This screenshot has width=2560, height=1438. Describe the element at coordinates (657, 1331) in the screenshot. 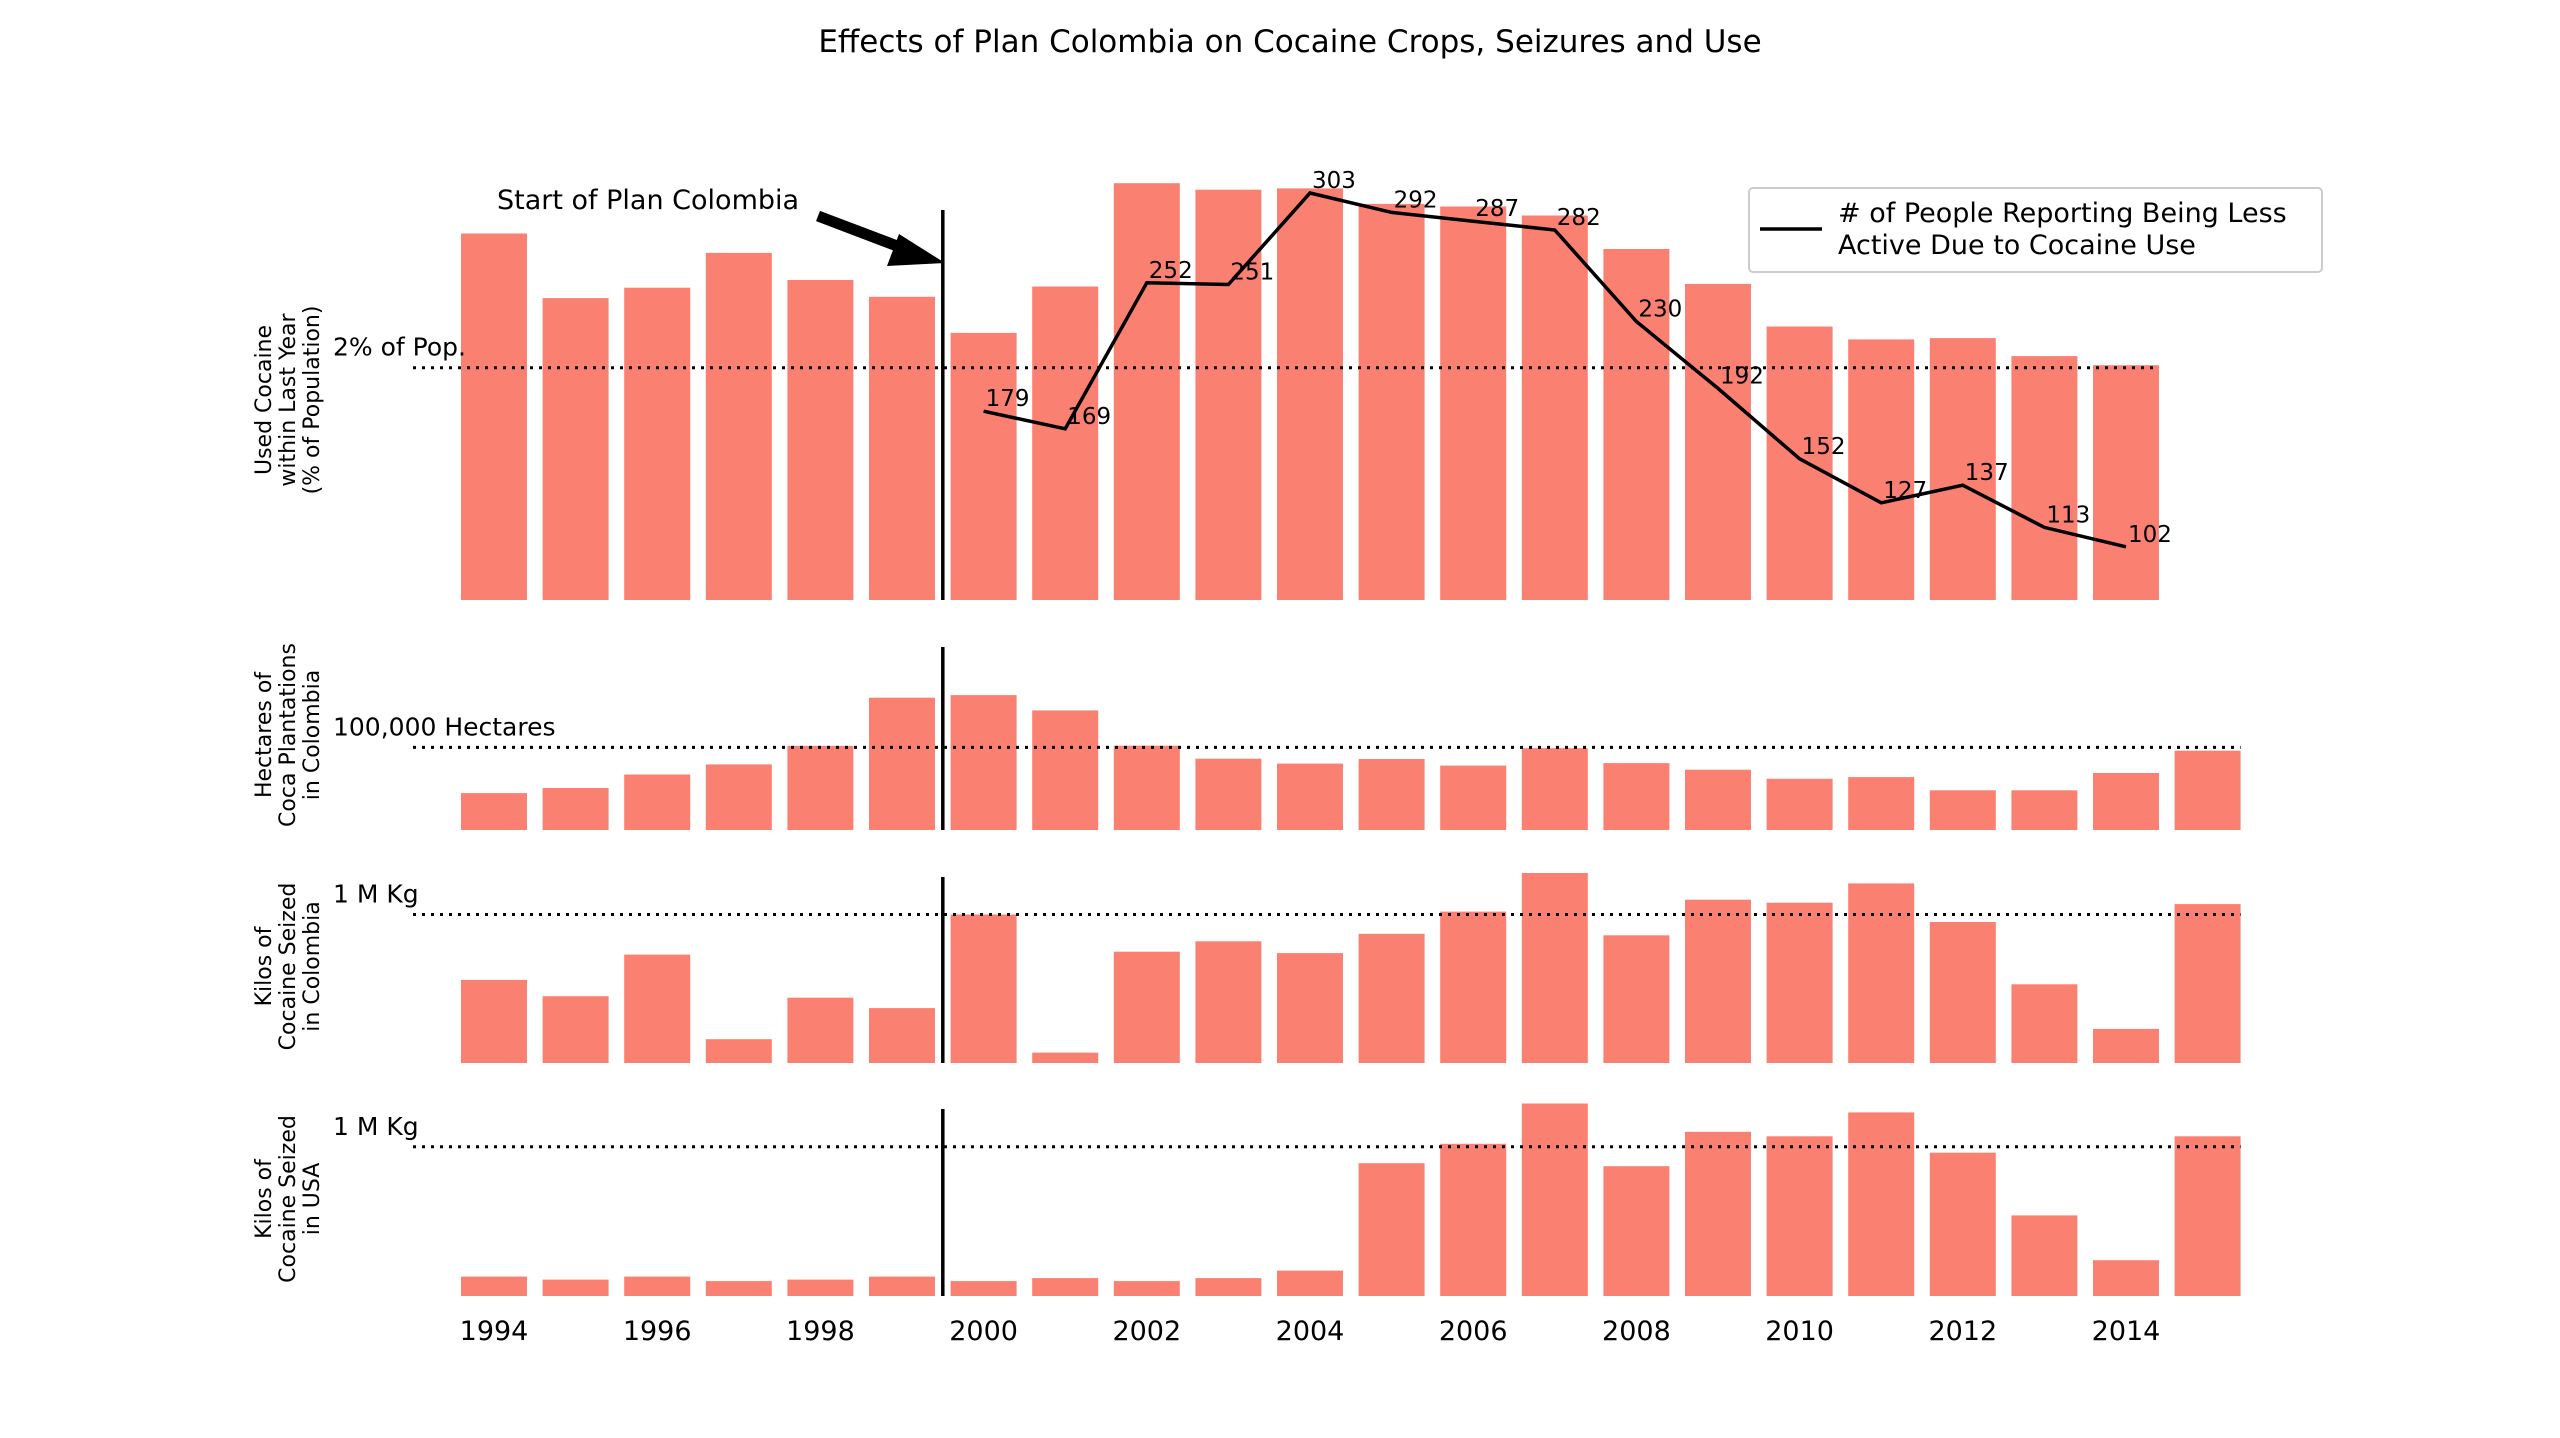

I see `x-tick-1996: 1996` at that location.